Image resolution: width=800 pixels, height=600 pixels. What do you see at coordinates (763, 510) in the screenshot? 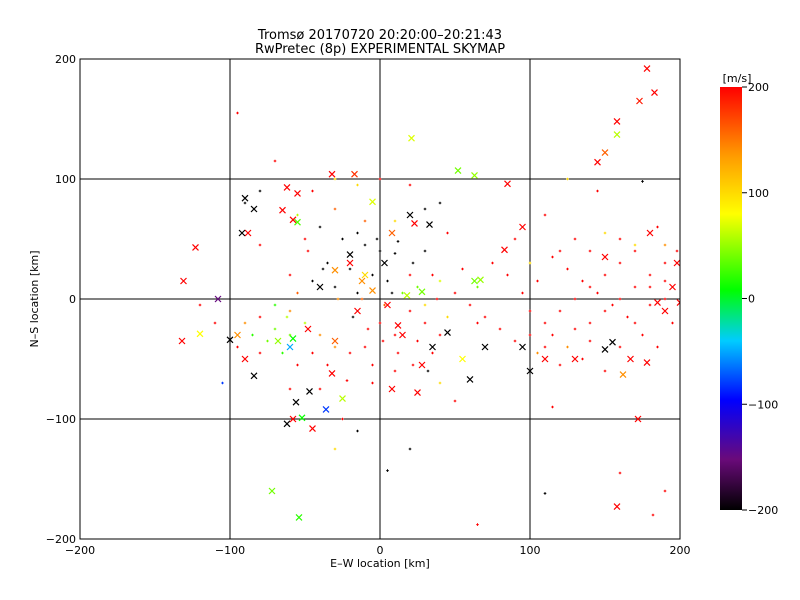
I see `colorbar-tick-label: −200` at bounding box center [763, 510].